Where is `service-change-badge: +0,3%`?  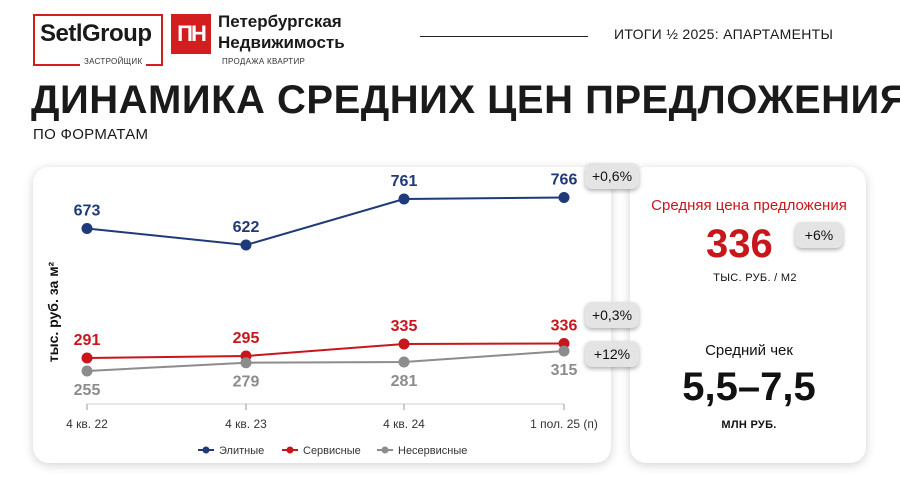
service-change-badge: +0,3% is located at coordinates (612, 315).